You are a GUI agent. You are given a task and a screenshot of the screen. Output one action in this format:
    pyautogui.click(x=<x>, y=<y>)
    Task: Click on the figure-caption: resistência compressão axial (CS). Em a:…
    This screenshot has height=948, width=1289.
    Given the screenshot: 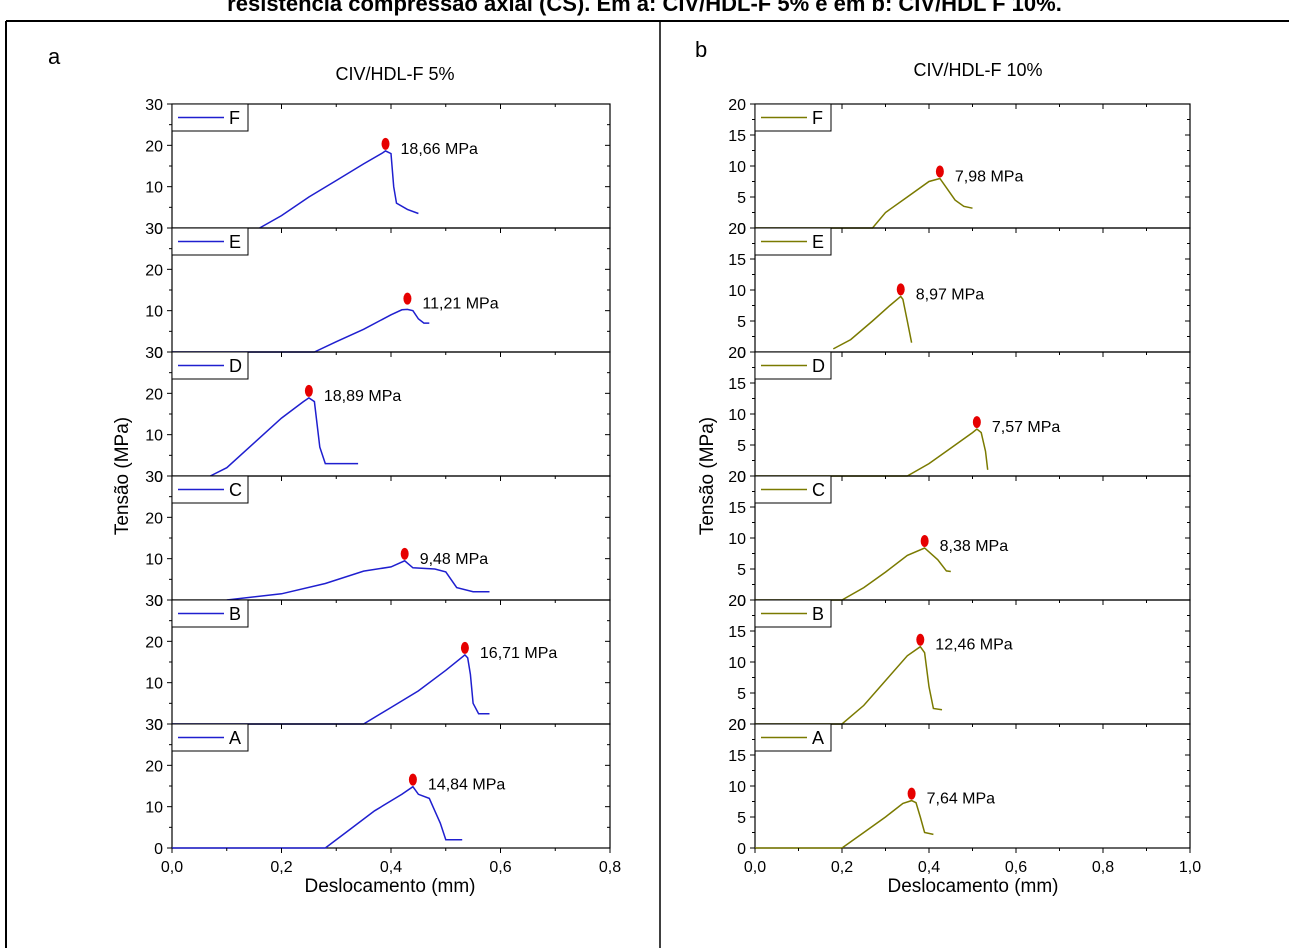 What is the action you would take?
    pyautogui.click(x=644, y=8)
    